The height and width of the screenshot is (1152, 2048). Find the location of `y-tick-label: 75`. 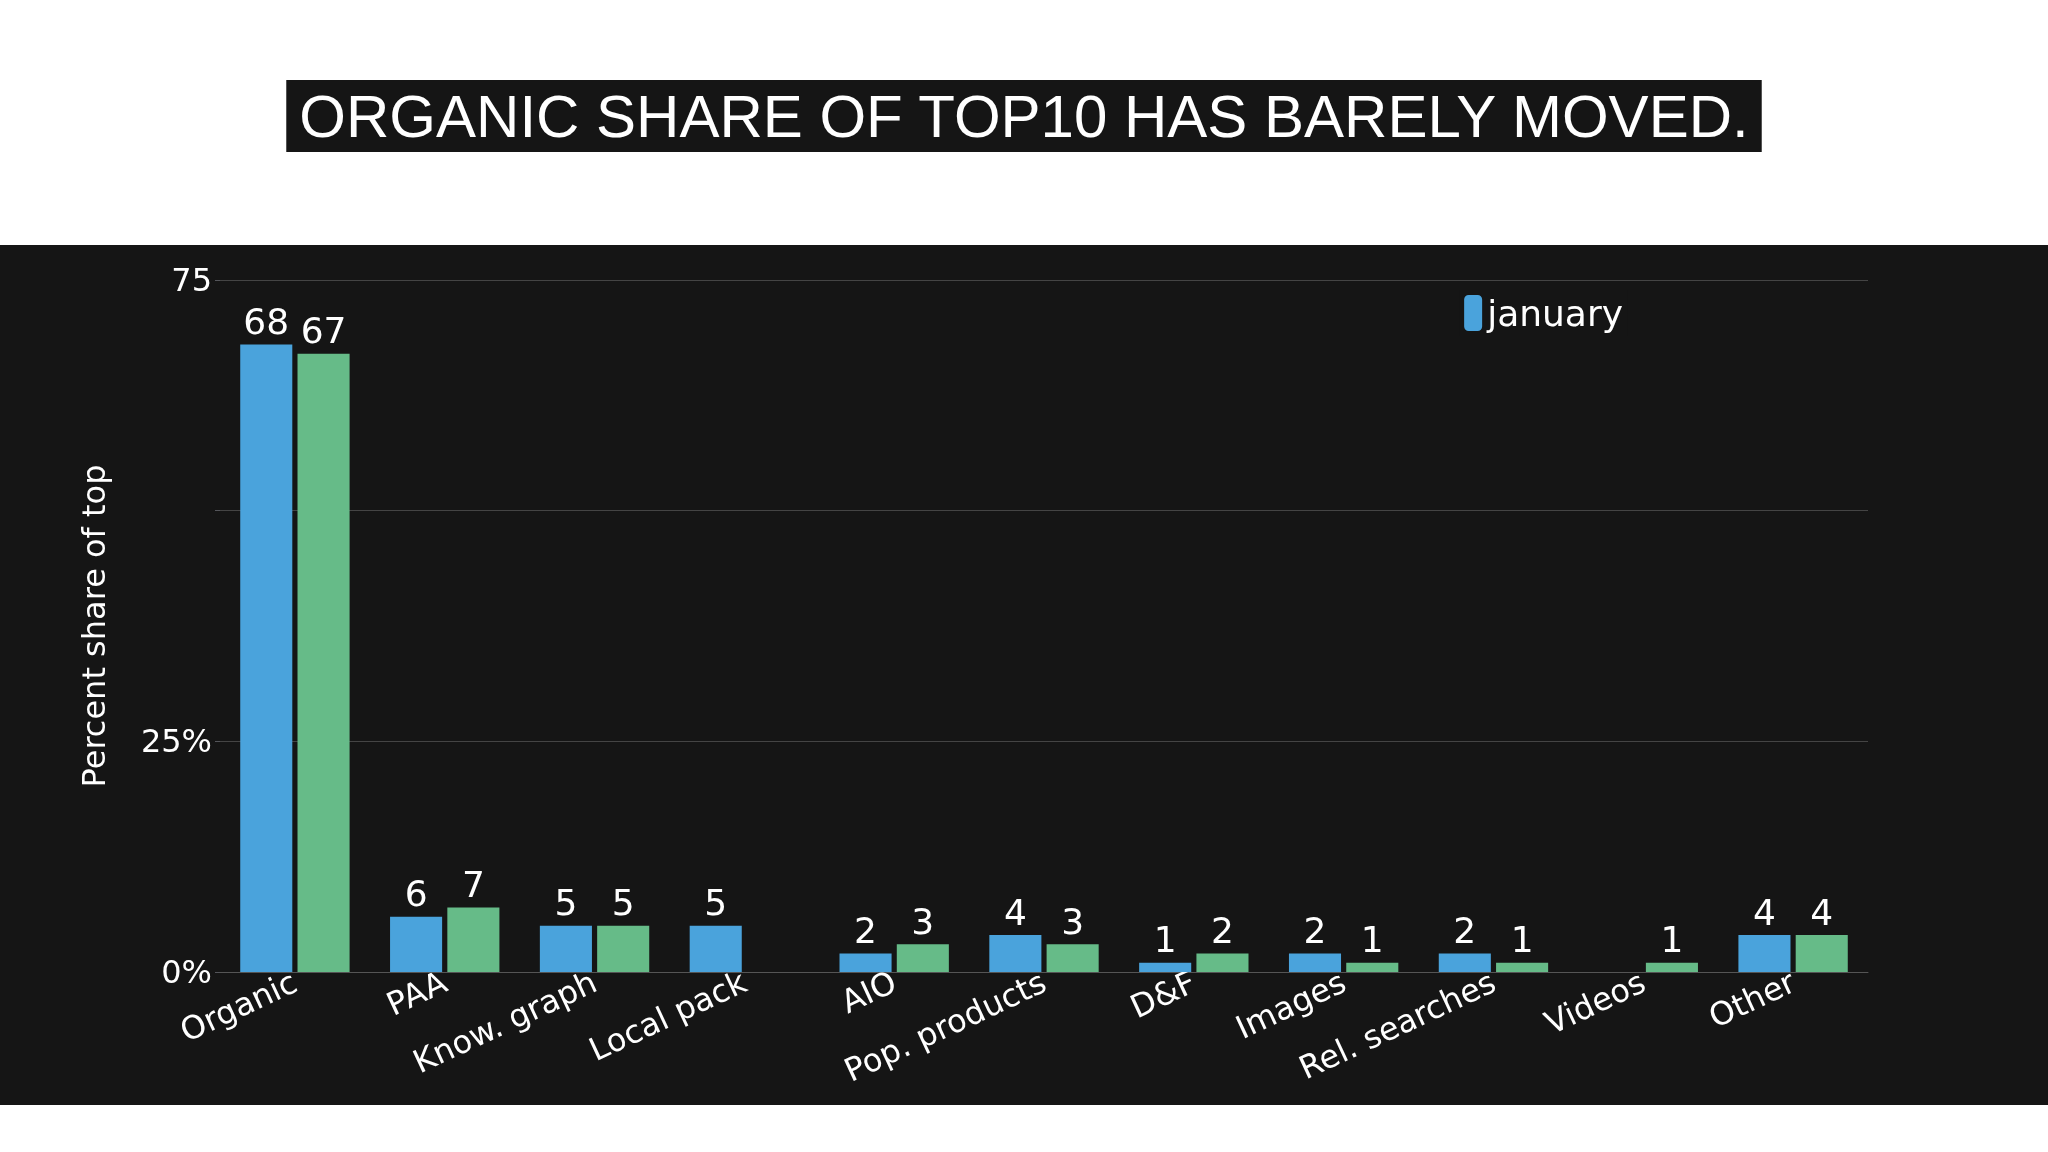

y-tick-label: 75 is located at coordinates (191, 280).